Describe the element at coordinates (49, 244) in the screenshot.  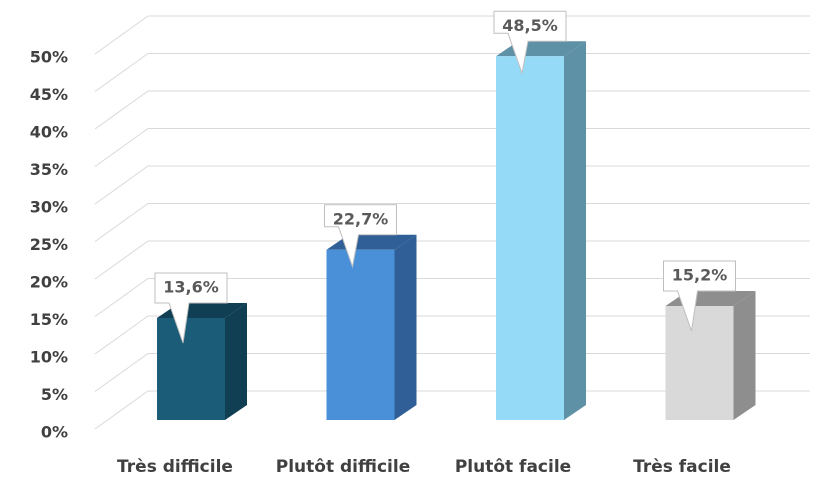
I see `y-tick-label: 25%` at that location.